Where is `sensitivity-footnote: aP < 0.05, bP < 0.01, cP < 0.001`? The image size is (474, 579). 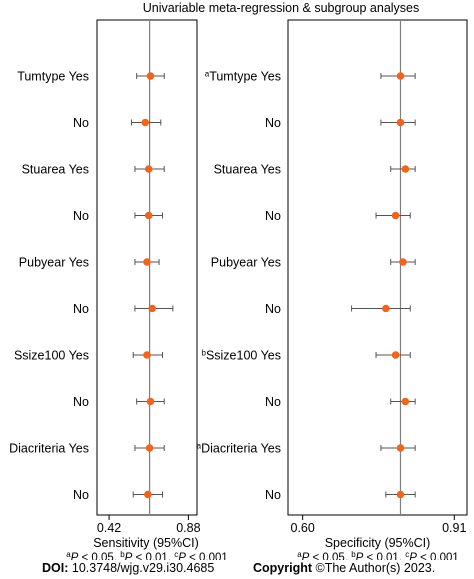
sensitivity-footnote: aP < 0.05, bP < 0.01, cP < 0.001 is located at coordinates (147, 555).